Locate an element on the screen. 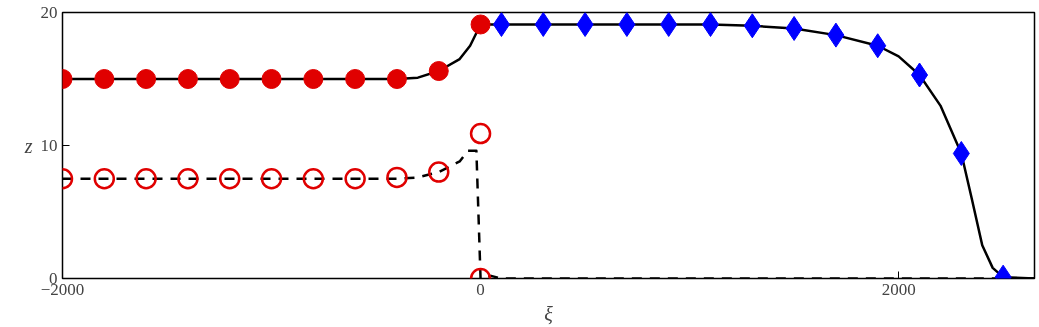 The height and width of the screenshot is (327, 1039). x-tick-label: 2000 is located at coordinates (898, 289).